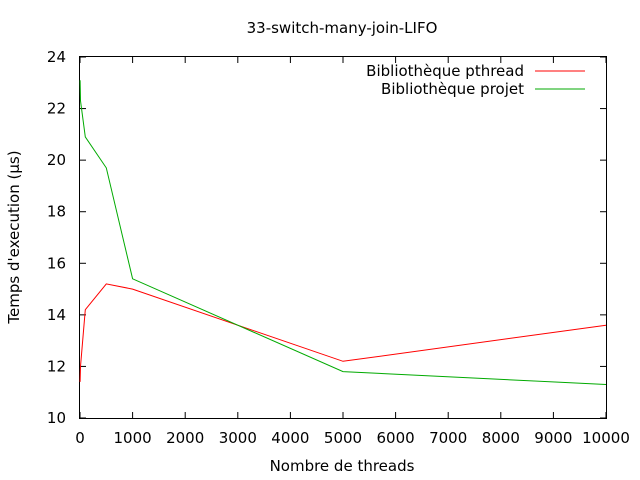 The width and height of the screenshot is (640, 480). I want to click on x-tick-label: 7000, so click(448, 438).